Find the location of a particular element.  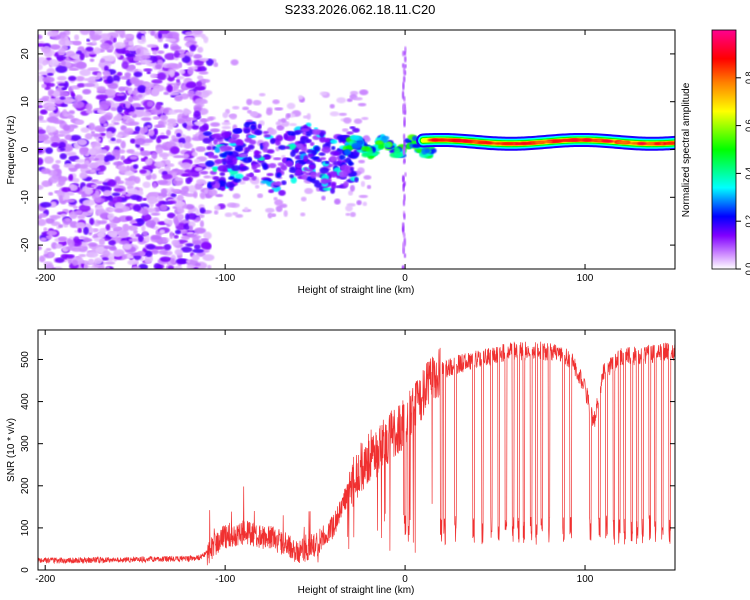

colorbar-tick-label: 0.0 is located at coordinates (747, 269).